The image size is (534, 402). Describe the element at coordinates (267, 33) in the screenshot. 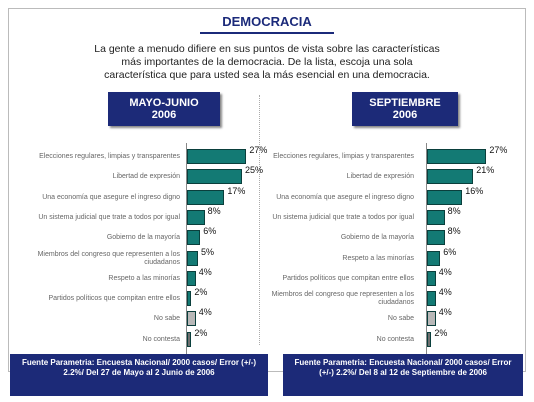

I see `title-underline` at that location.